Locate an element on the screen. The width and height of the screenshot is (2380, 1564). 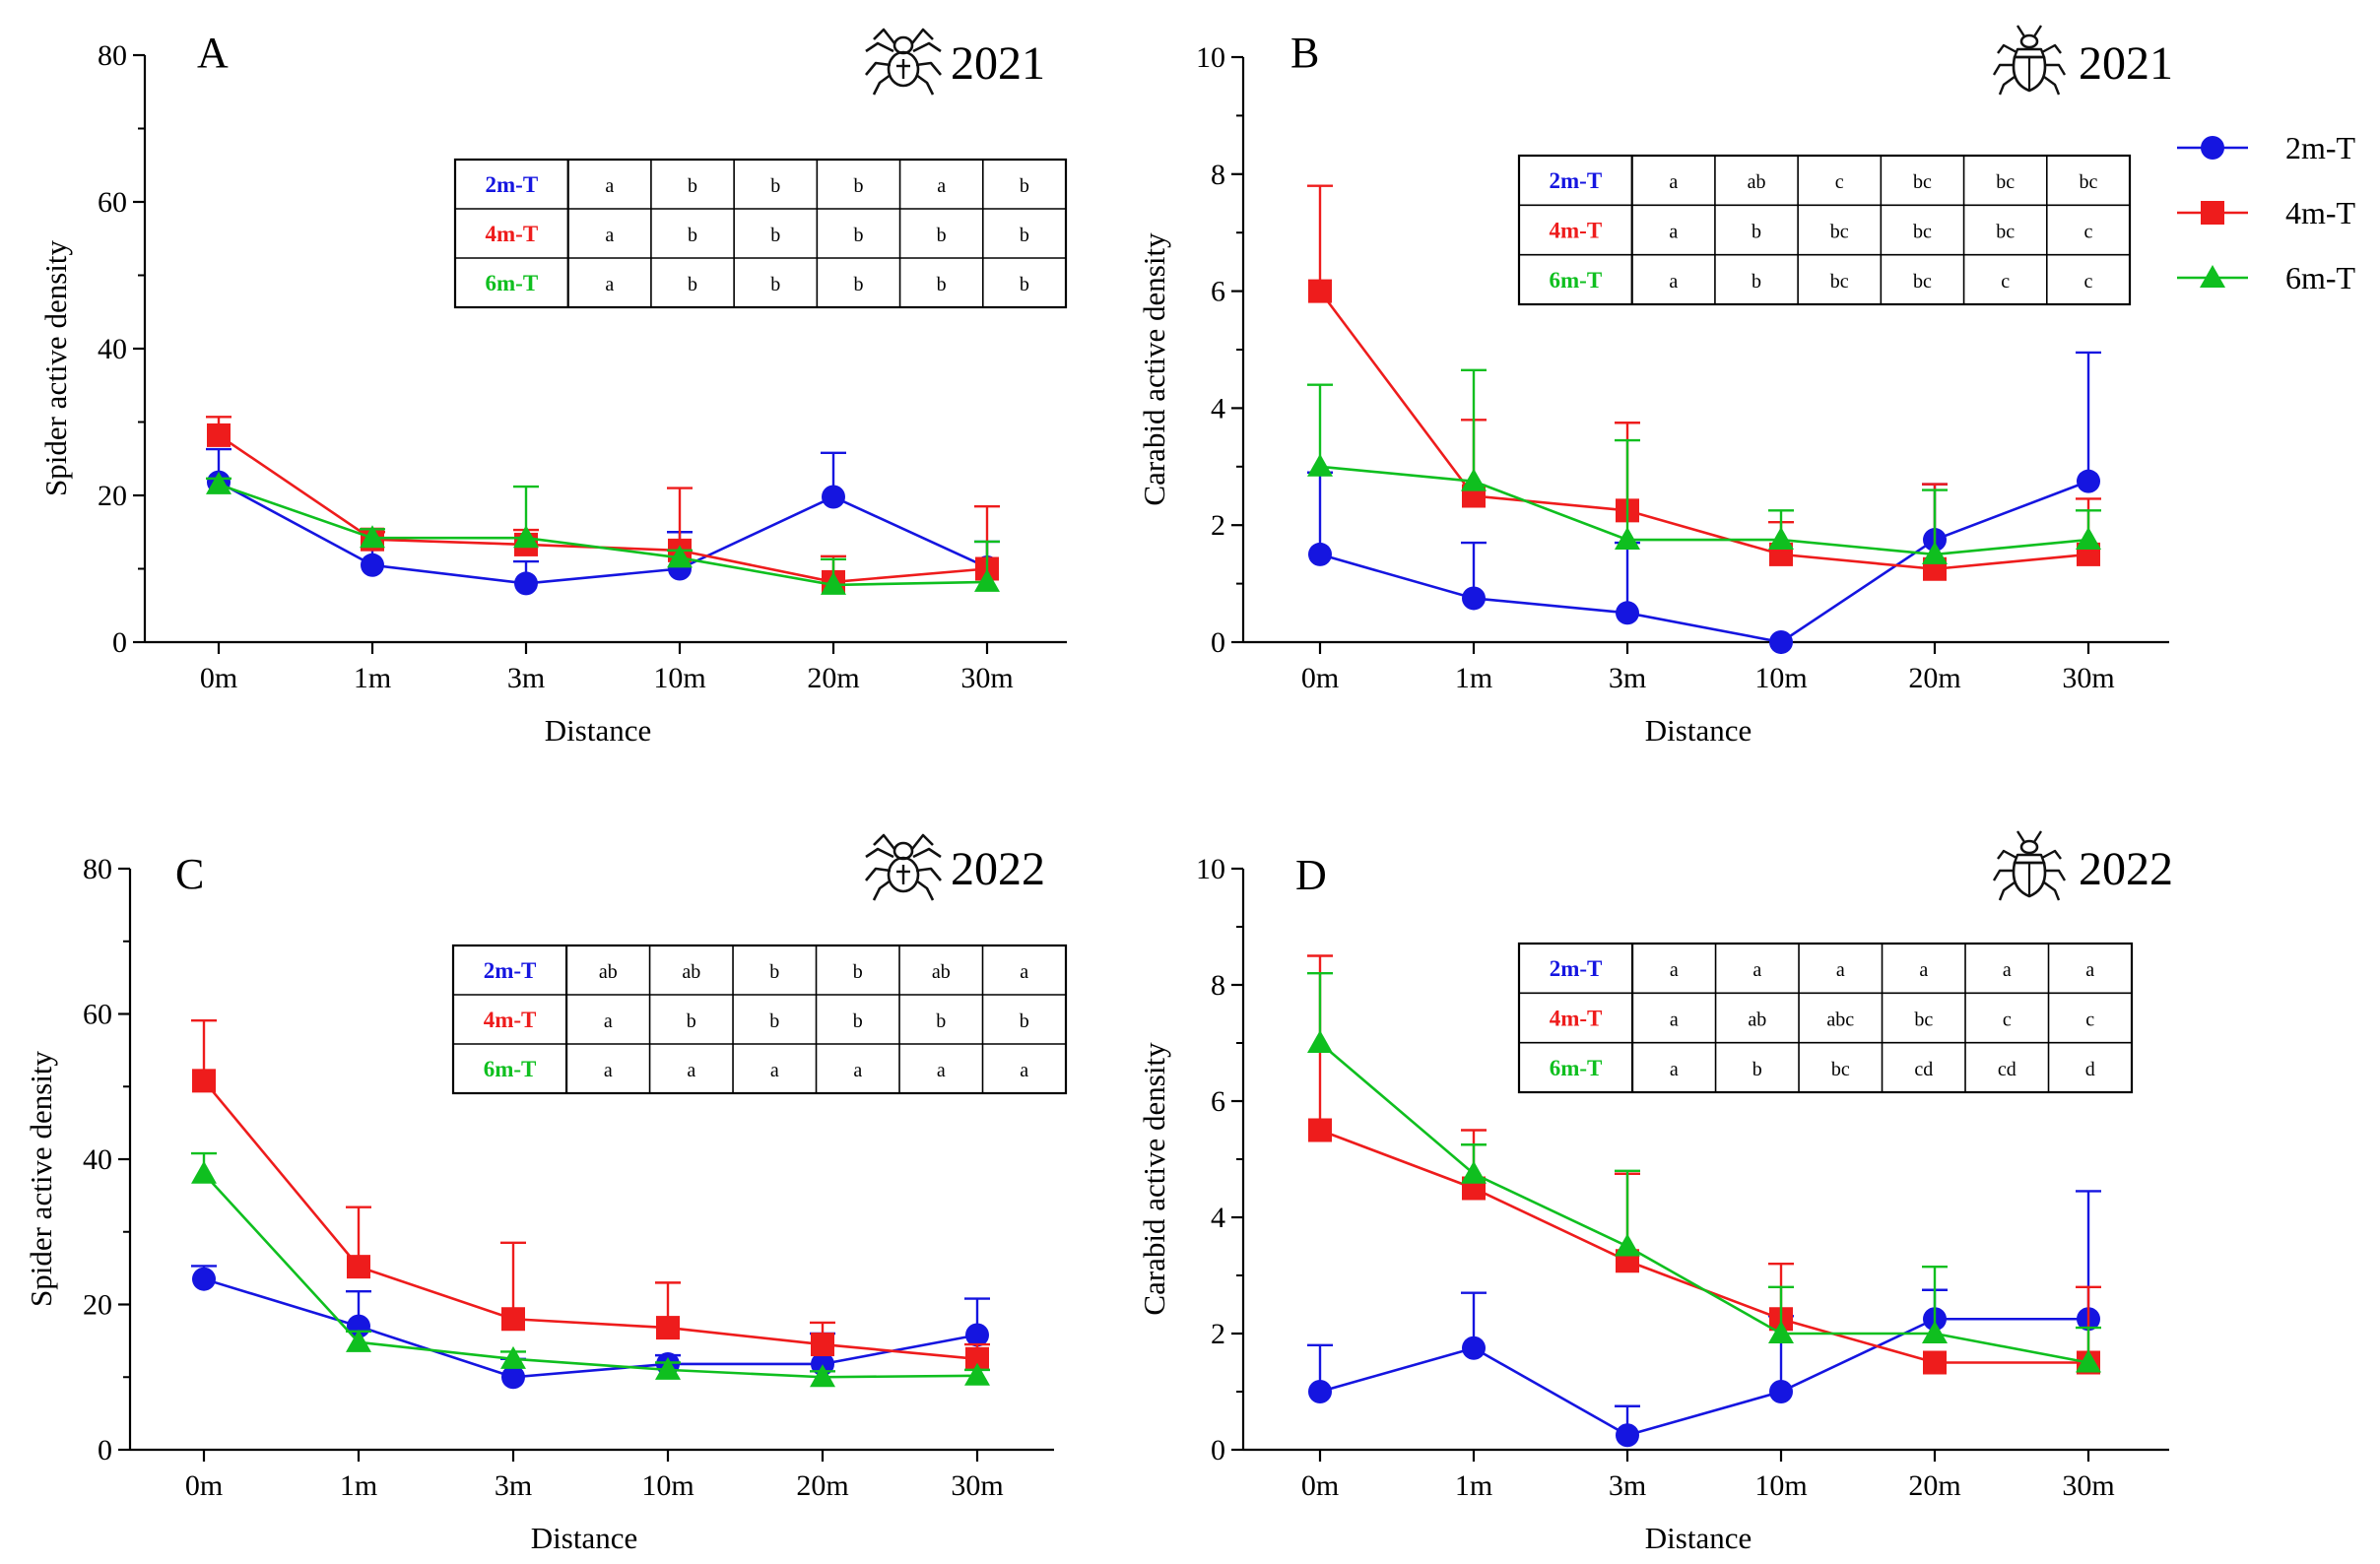
series-4m-t is located at coordinates (590, 1194).